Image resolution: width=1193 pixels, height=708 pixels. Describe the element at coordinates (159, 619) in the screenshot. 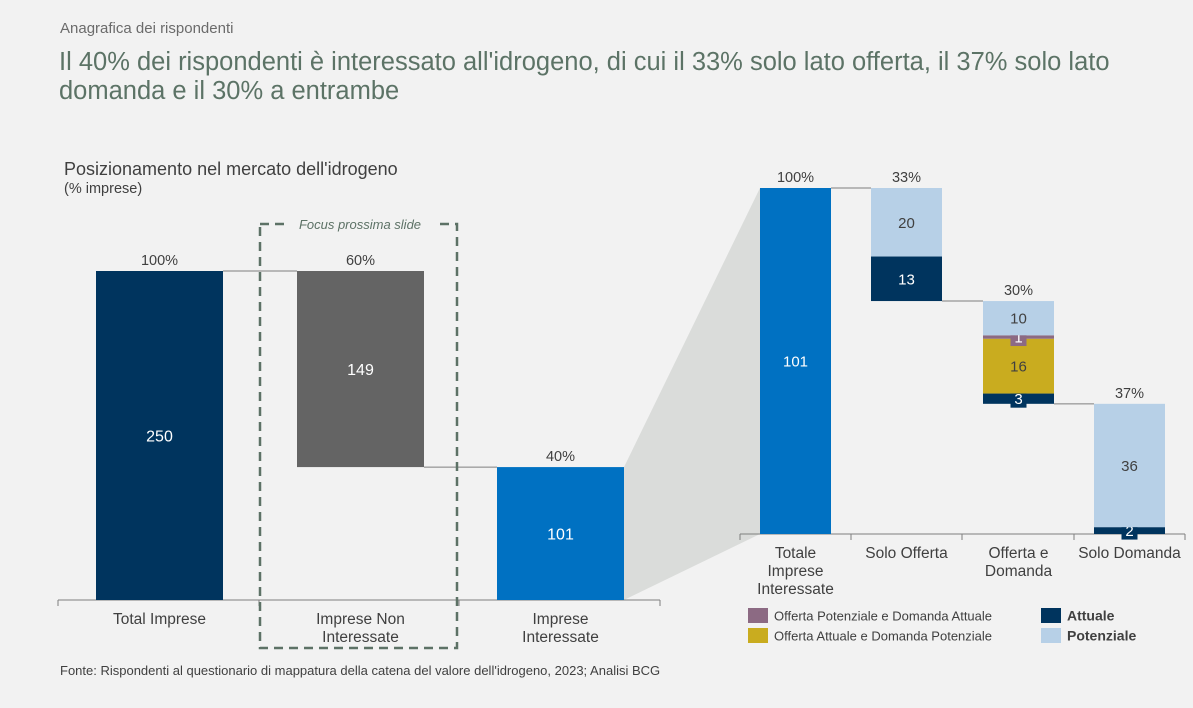

I see `category-label: Total Imprese` at that location.